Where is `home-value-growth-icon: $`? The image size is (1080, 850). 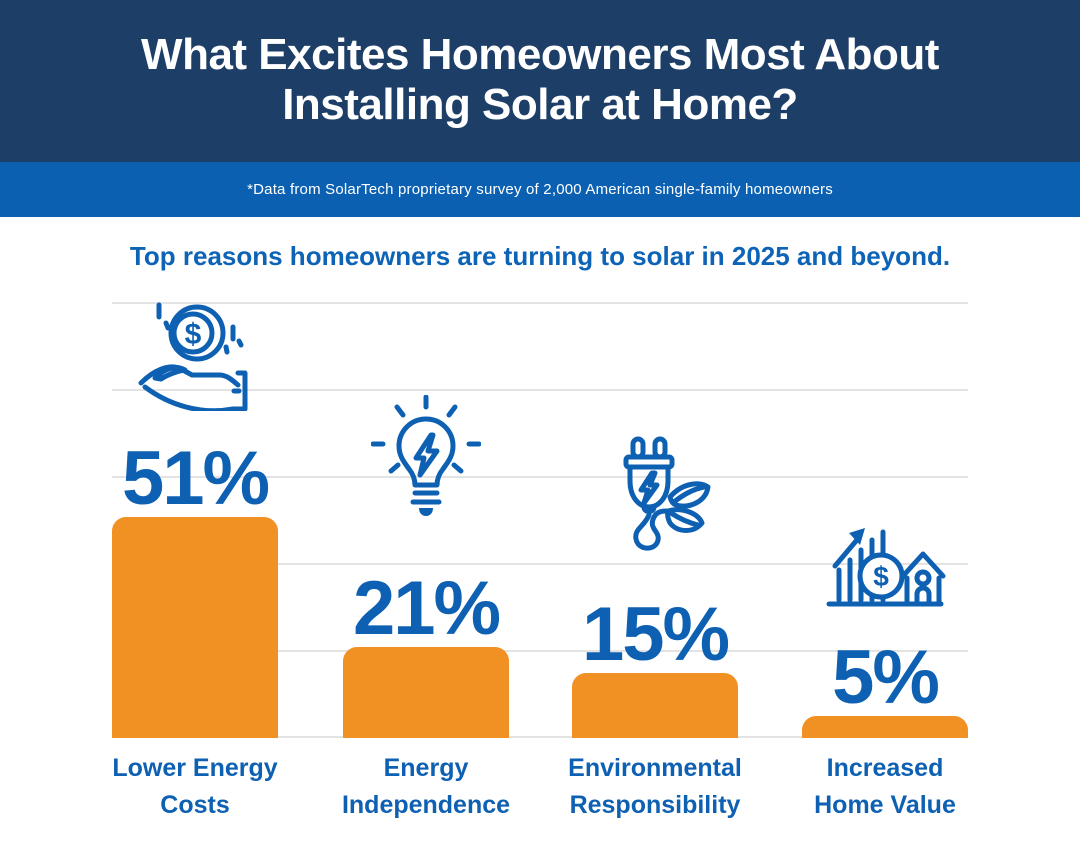 home-value-growth-icon: $ is located at coordinates (886, 567).